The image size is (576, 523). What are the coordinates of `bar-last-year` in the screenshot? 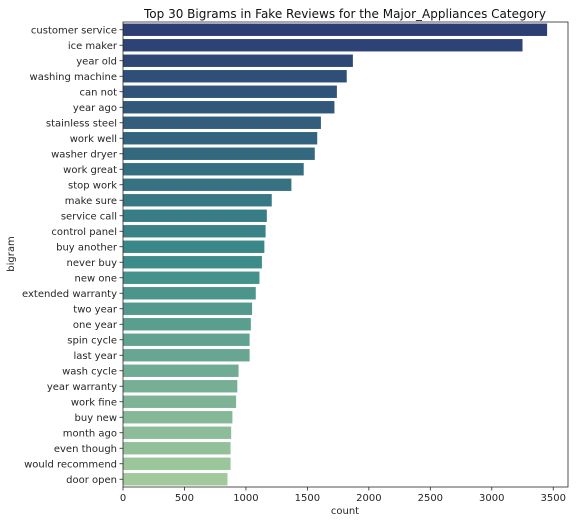 It's located at (186, 355).